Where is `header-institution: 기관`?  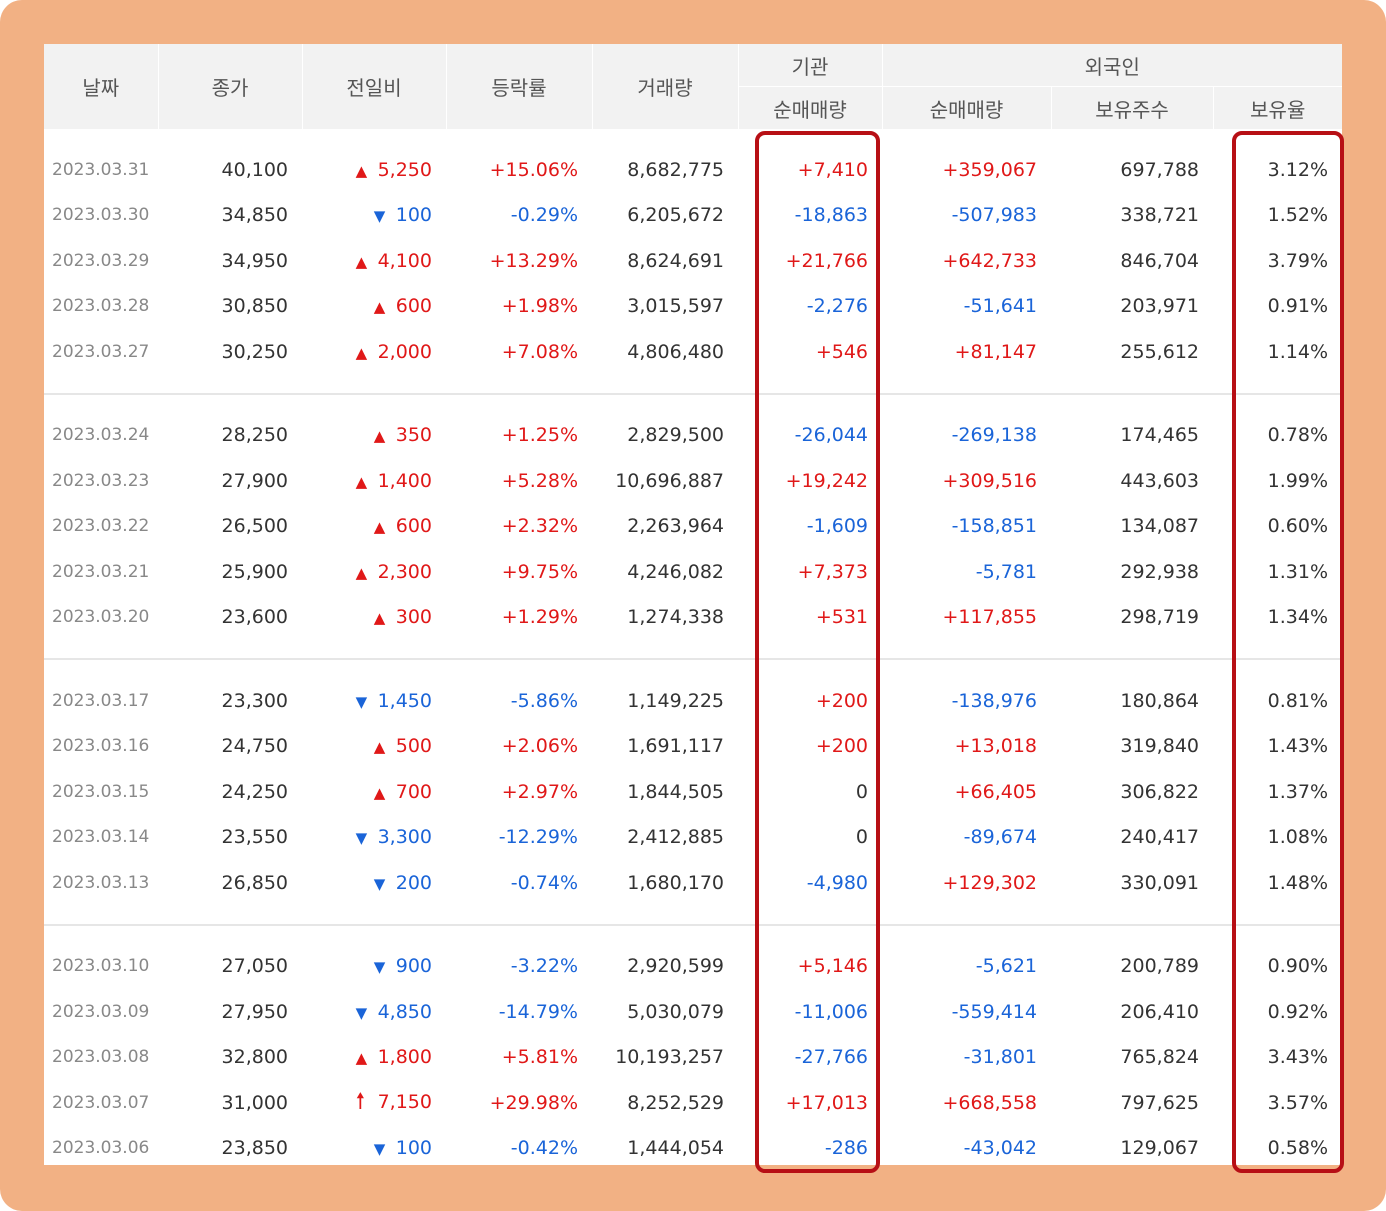
header-institution: 기관 is located at coordinates (810, 65).